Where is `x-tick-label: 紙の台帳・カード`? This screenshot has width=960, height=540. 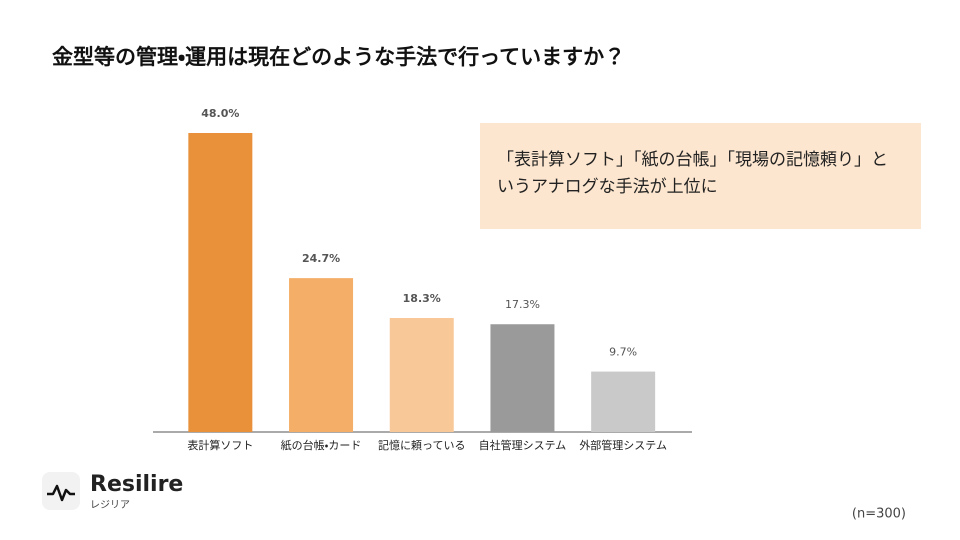
x-tick-label: 紙の台帳・カード is located at coordinates (321, 445).